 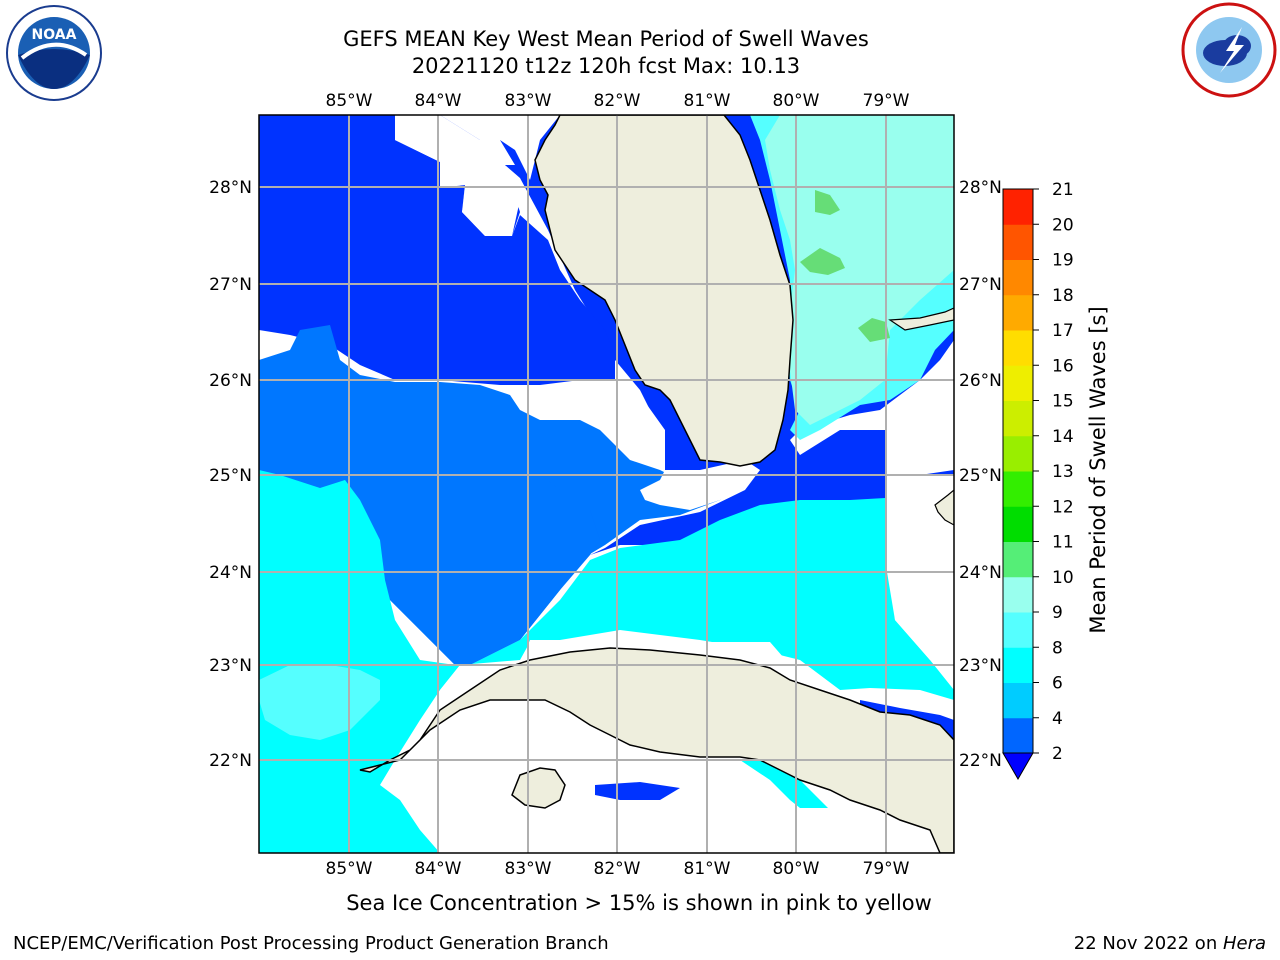 What do you see at coordinates (886, 869) in the screenshot?
I see `lon-label-bottom: 79°W` at bounding box center [886, 869].